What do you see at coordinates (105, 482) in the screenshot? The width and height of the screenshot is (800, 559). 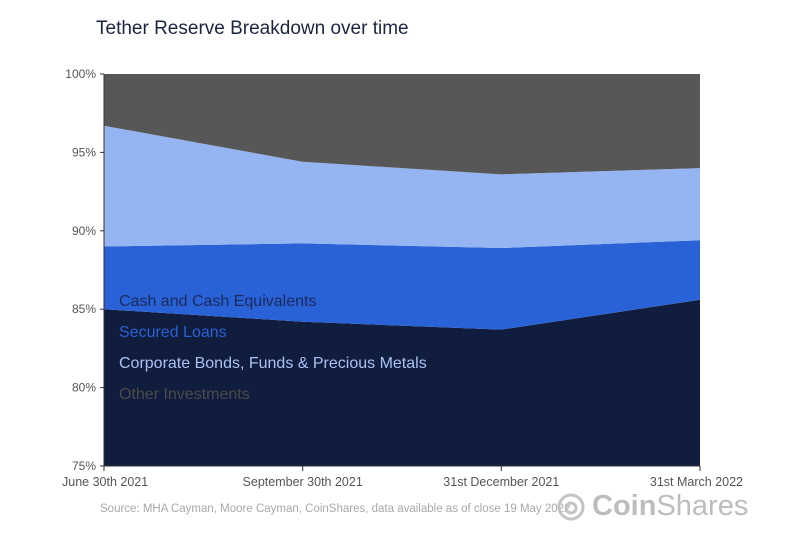 I see `x-tick-label: June 30th 2021` at bounding box center [105, 482].